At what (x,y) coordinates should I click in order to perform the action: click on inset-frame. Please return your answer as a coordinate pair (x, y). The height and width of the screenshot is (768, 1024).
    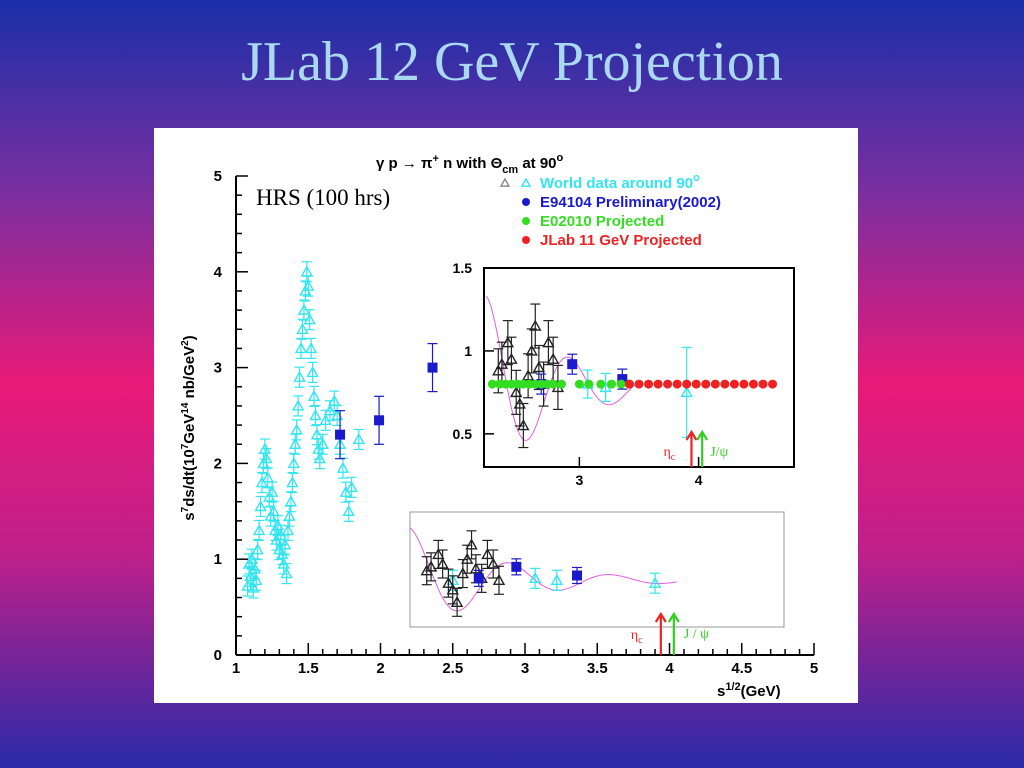
    Looking at the image, I should click on (639, 367).